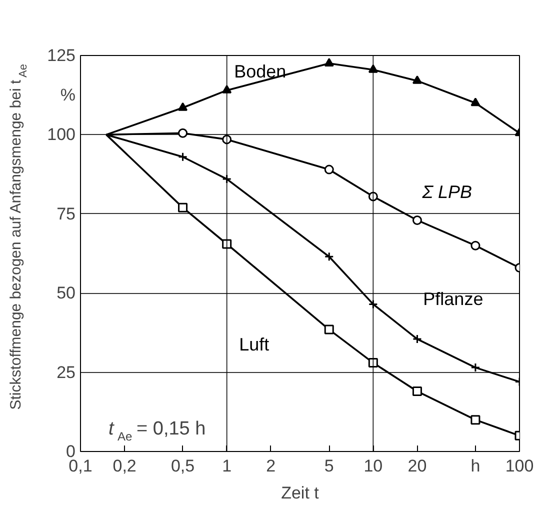  Describe the element at coordinates (446, 192) in the screenshot. I see `series-label: Σ LPB` at that location.